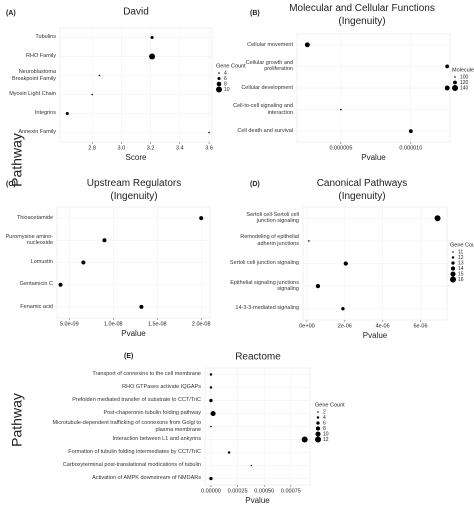 The width and height of the screenshot is (474, 509). Describe the element at coordinates (146, 478) in the screenshot. I see `category-label-box: Activation of AMPK downstream of NMDARs` at that location.